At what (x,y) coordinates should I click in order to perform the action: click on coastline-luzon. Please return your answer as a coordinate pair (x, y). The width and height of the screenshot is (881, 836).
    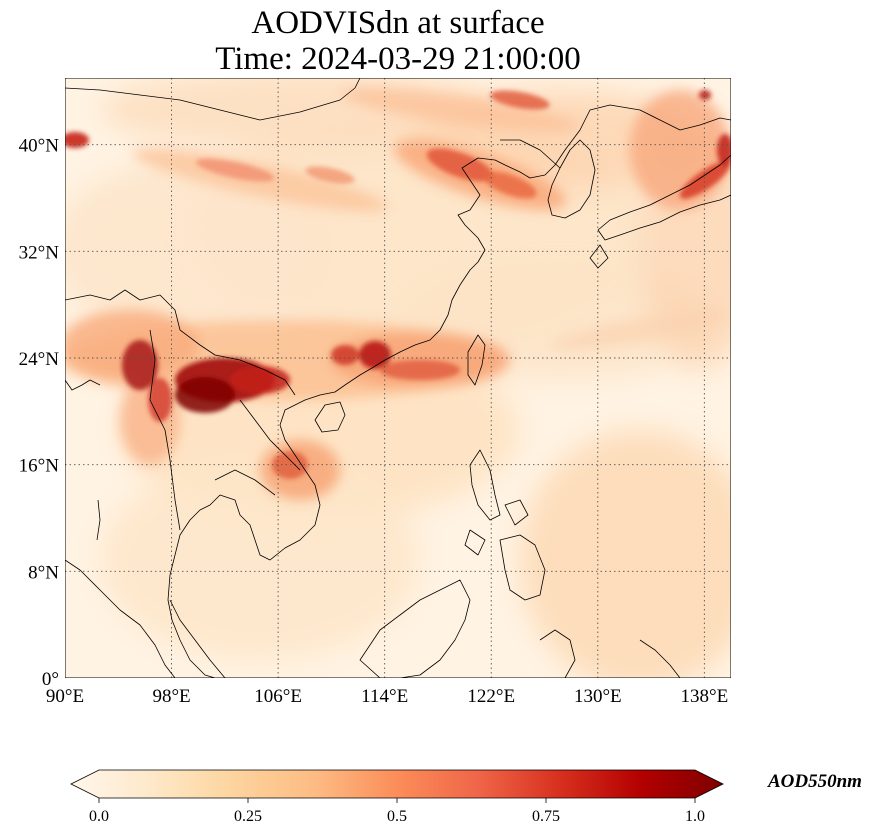
    Looking at the image, I should click on (485, 485).